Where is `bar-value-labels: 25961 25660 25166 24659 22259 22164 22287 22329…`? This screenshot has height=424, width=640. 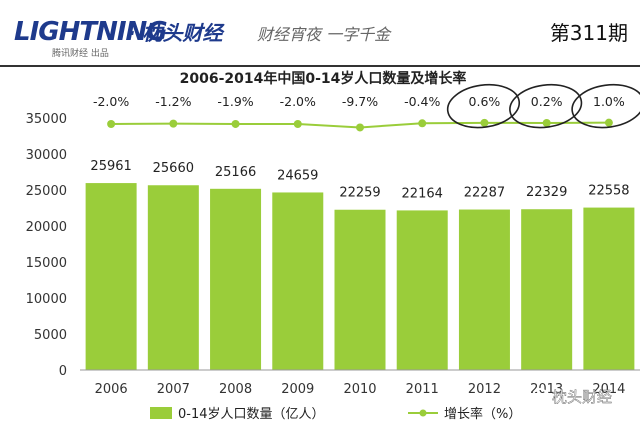
bar-value-labels: 25961 25660 25166 24659 22259 22164 22287 22329… is located at coordinates (359, 180).